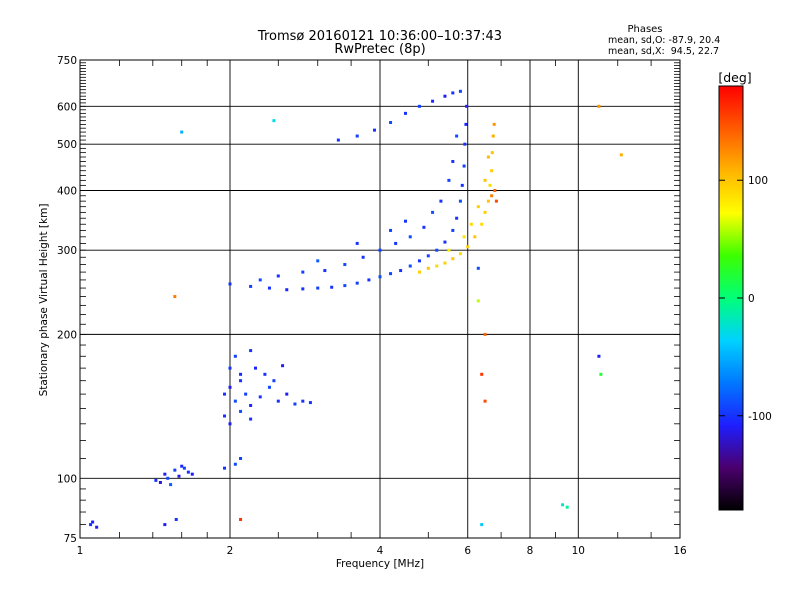 Image resolution: width=800 pixels, height=600 pixels. Describe the element at coordinates (663, 51) in the screenshot. I see `stats-line-x: mean, sd,X: 94.5, 22.7` at that location.